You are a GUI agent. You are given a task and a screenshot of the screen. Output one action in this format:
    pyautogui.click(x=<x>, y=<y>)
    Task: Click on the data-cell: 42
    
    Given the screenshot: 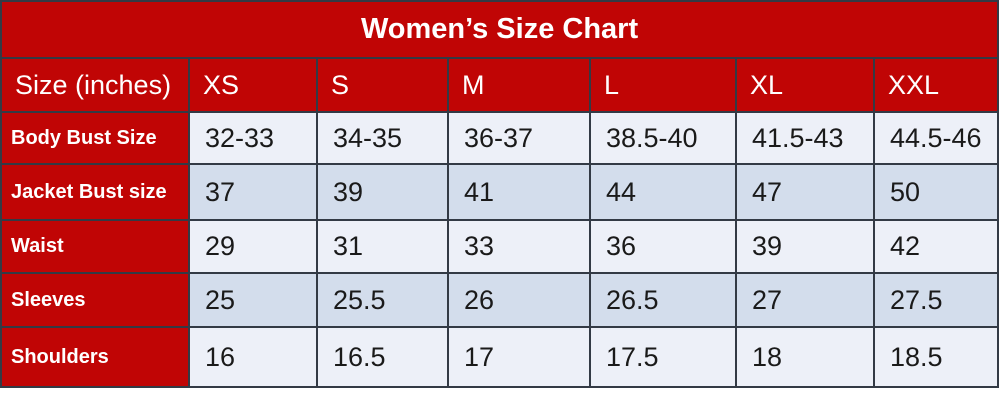 What is the action you would take?
    pyautogui.click(x=936, y=246)
    